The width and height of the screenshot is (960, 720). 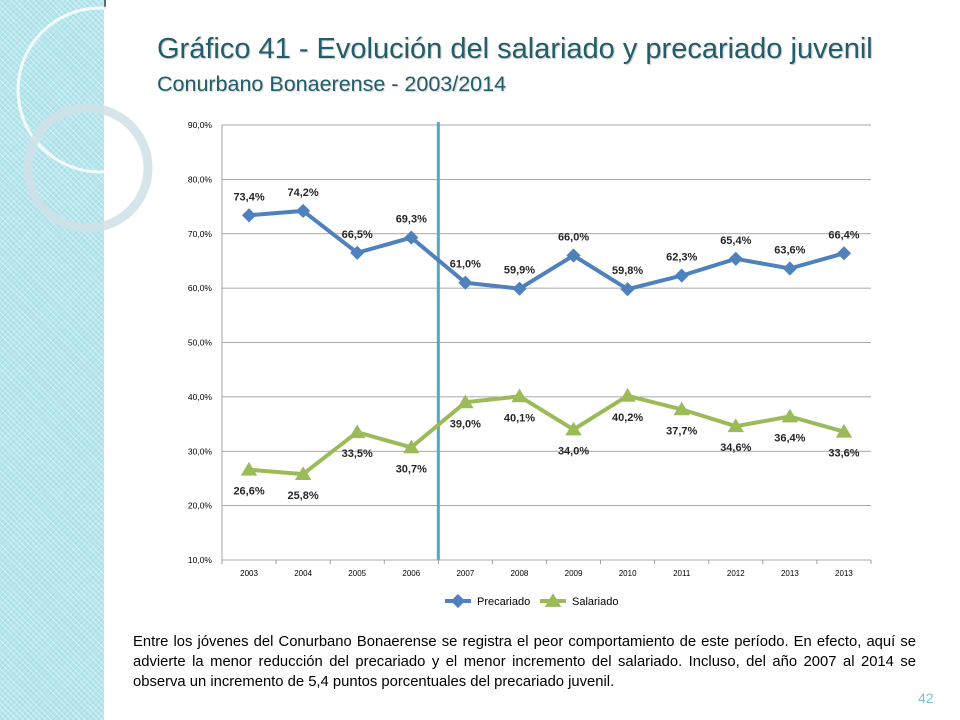 What do you see at coordinates (553, 600) in the screenshot?
I see `legend-marker-salariado` at bounding box center [553, 600].